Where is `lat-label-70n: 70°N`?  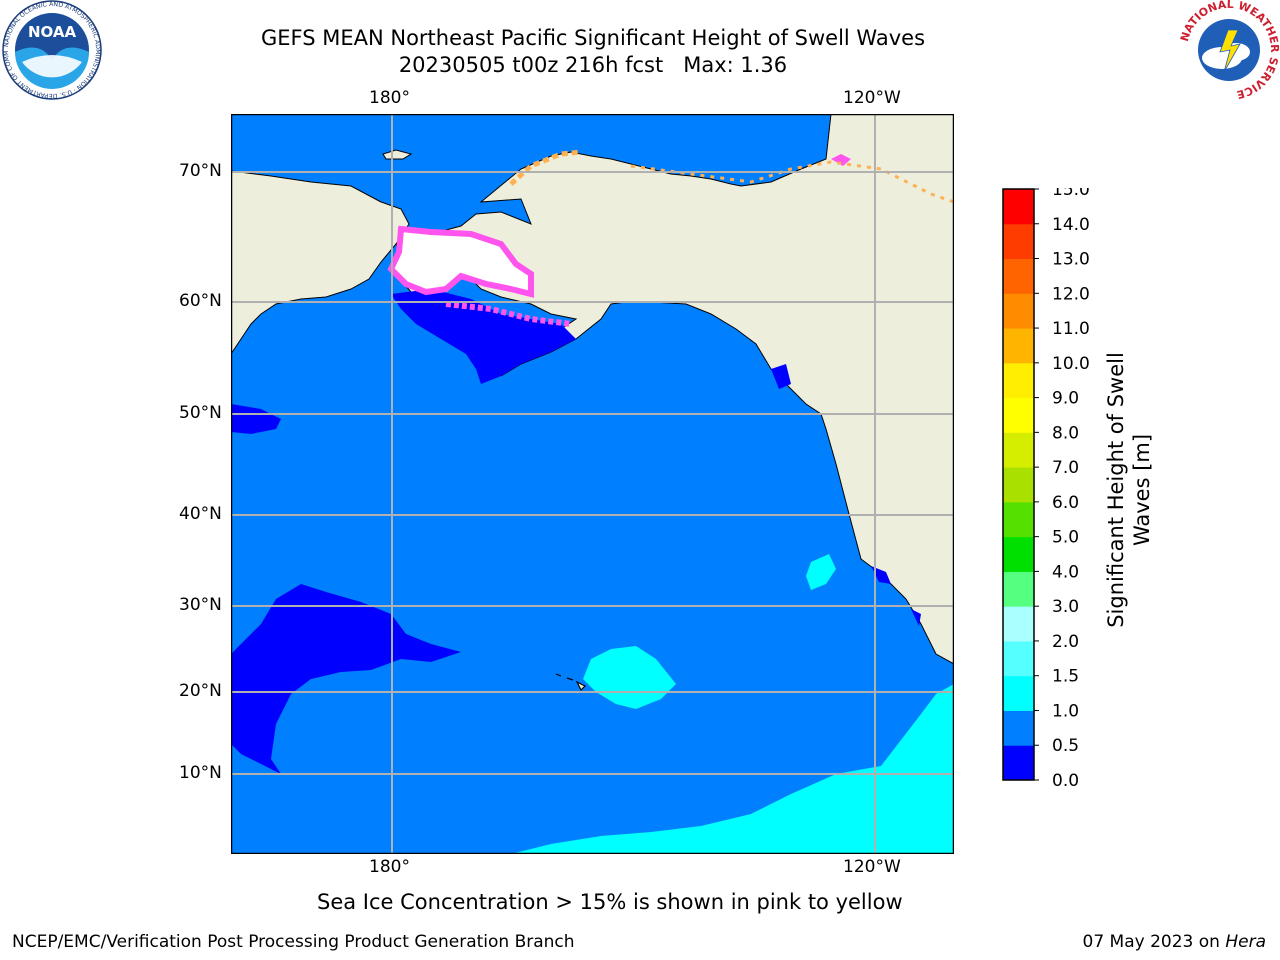 lat-label-70n: 70°N is located at coordinates (200, 171).